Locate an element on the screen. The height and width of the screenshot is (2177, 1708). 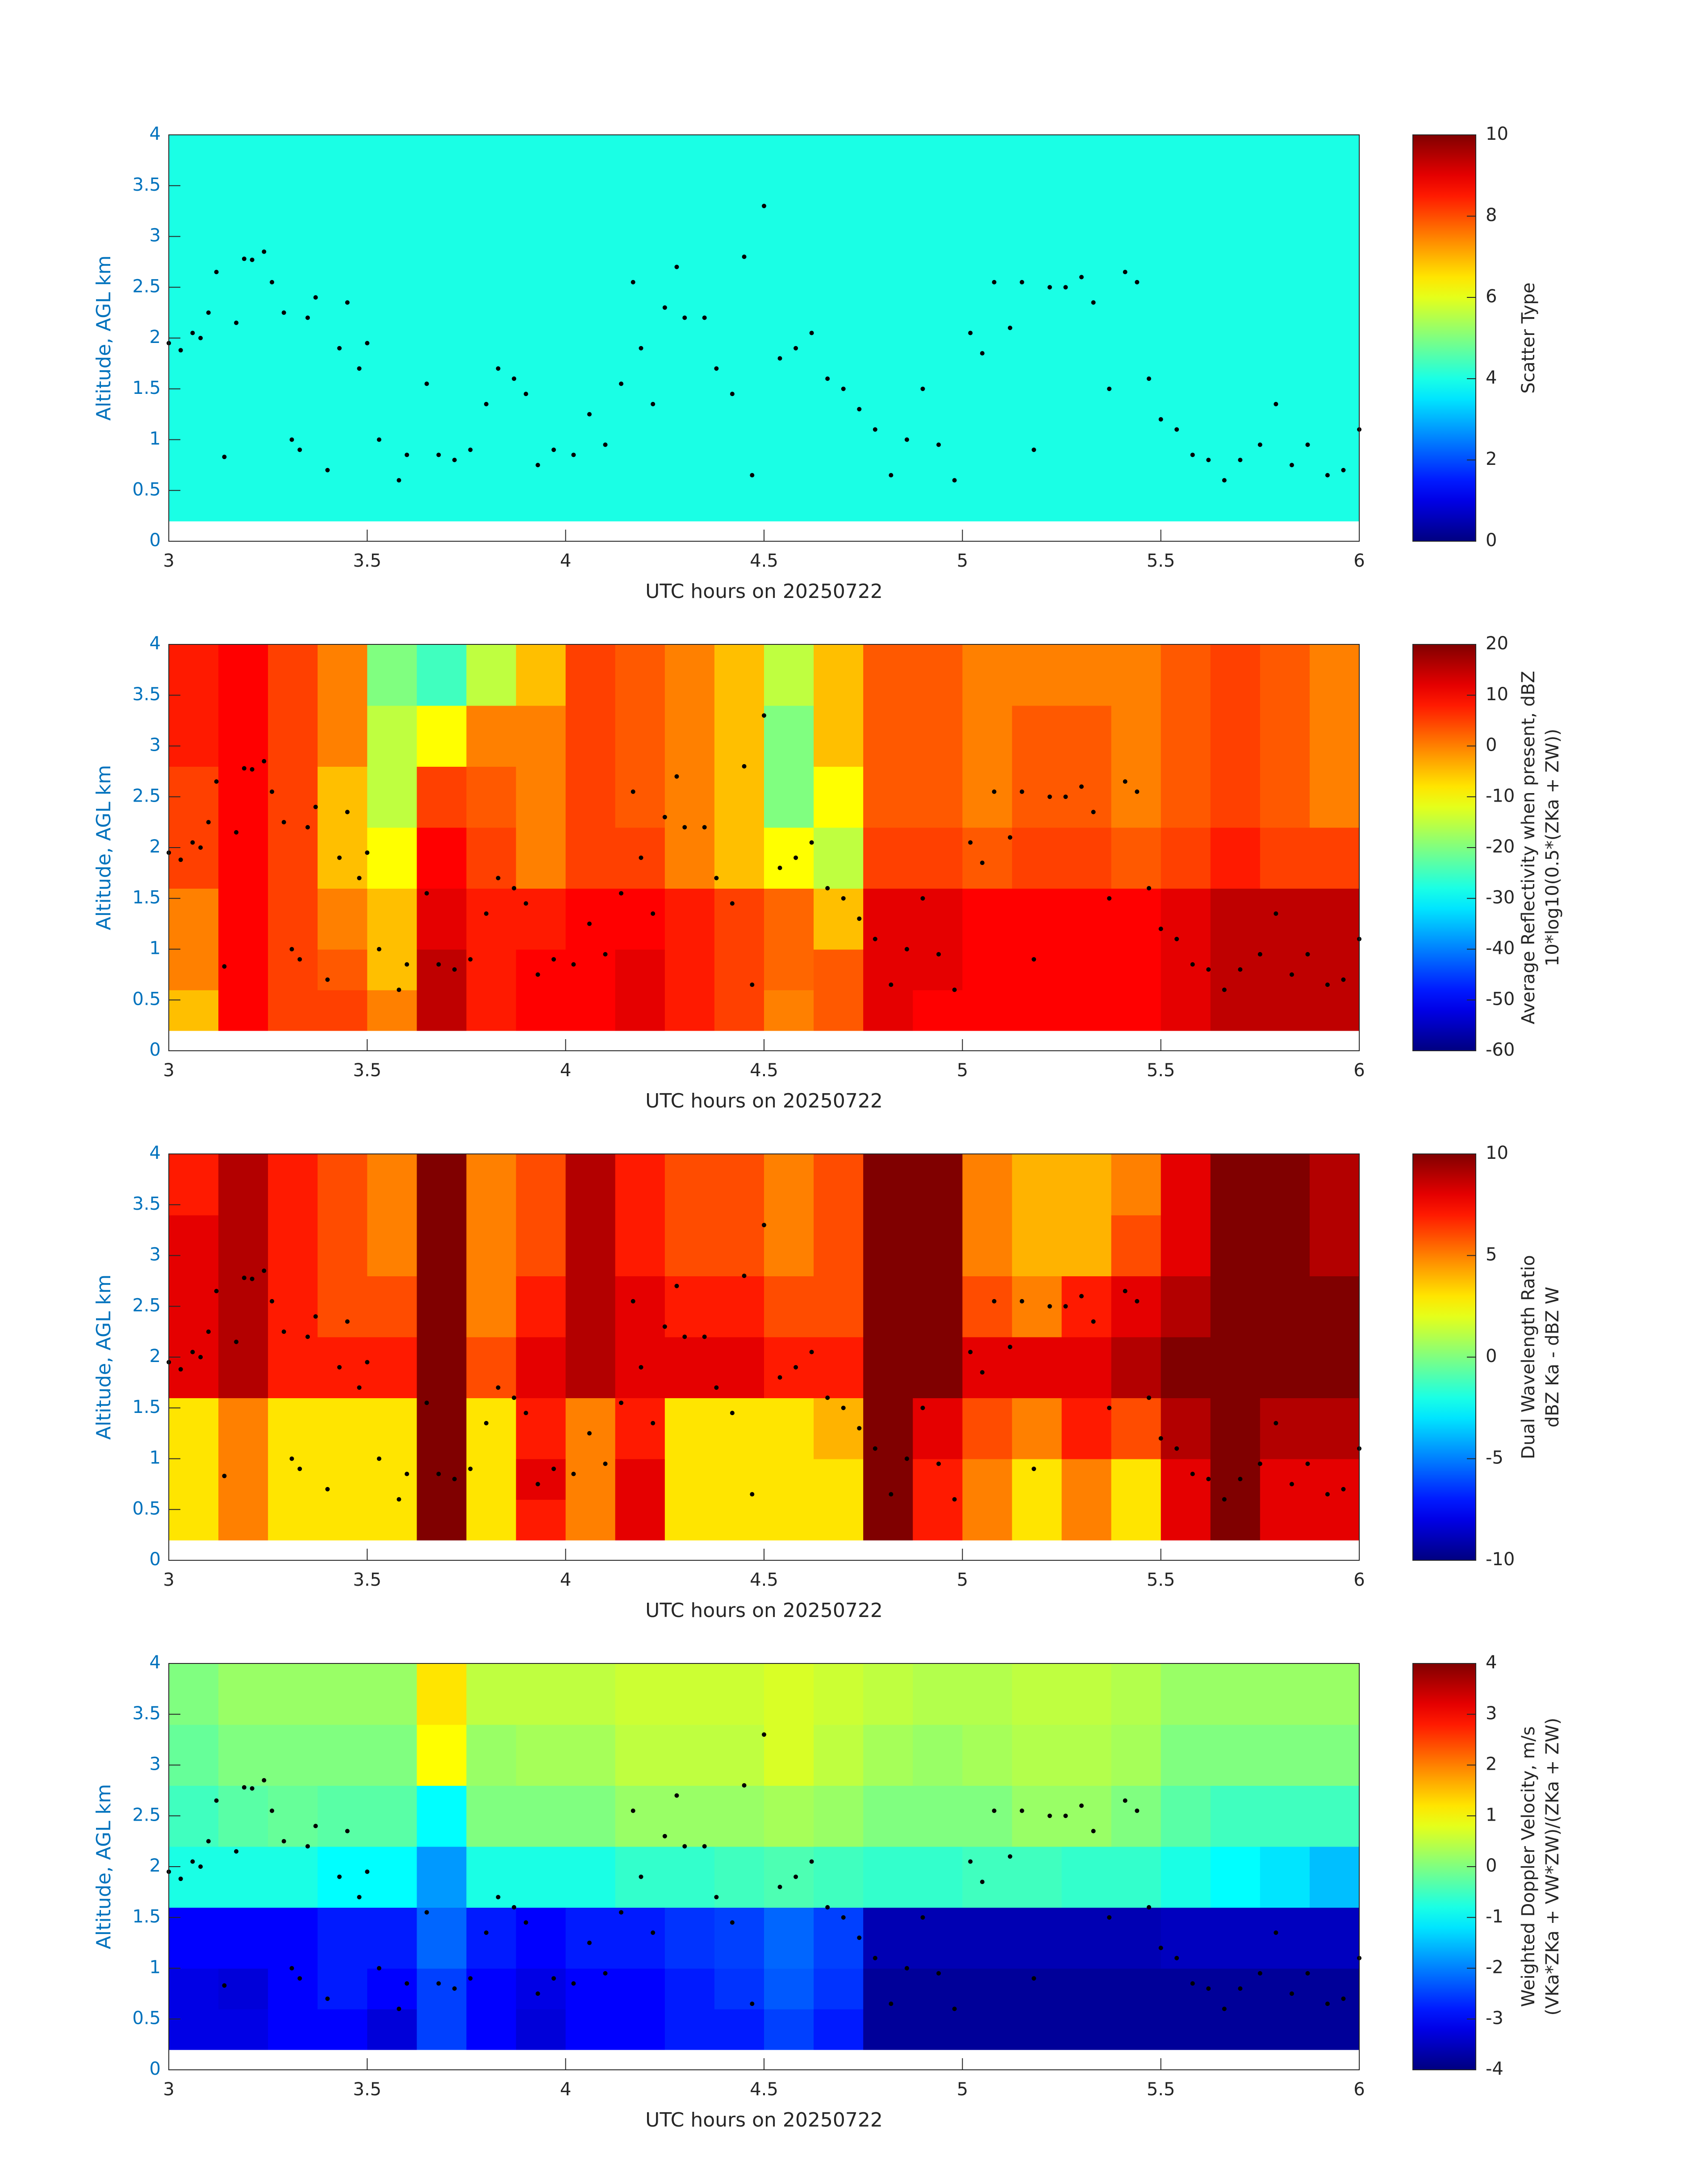
y-tick-label: 1.5 is located at coordinates (146, 388).